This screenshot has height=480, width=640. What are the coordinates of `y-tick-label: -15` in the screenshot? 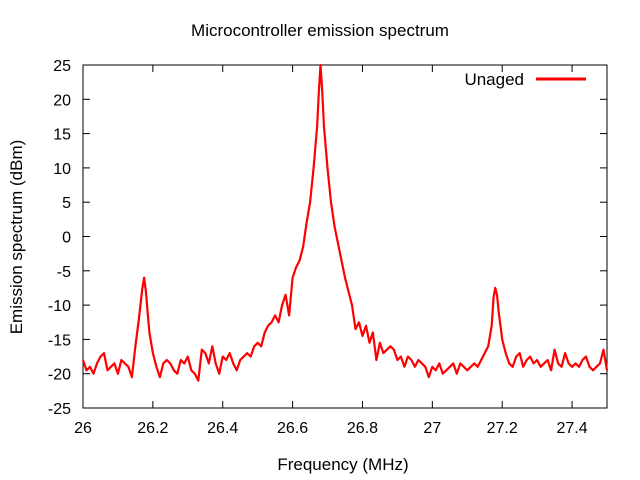 It's located at (59, 340).